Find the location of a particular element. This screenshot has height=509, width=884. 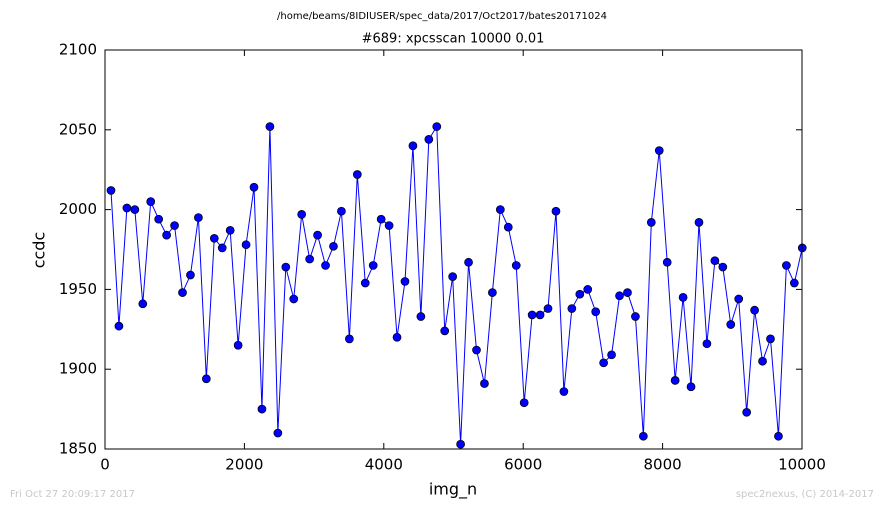

x-tick-label: 8000 is located at coordinates (663, 465).